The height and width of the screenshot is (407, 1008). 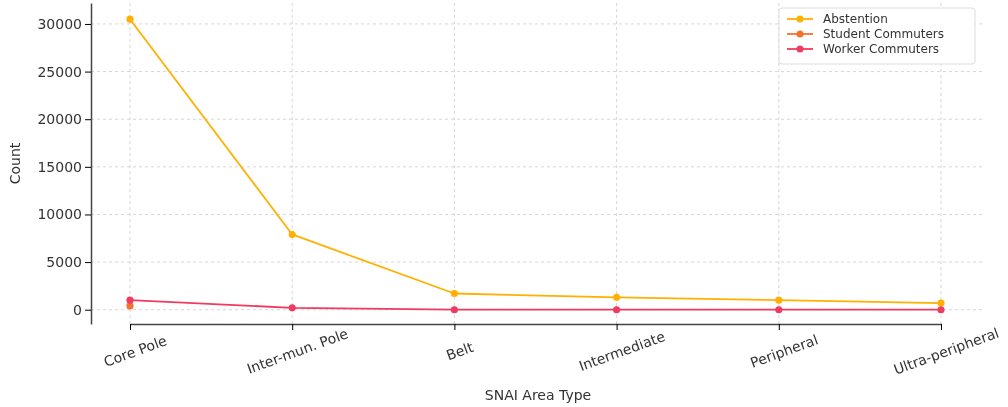 I want to click on y-tick-label: 25000, so click(x=59, y=71).